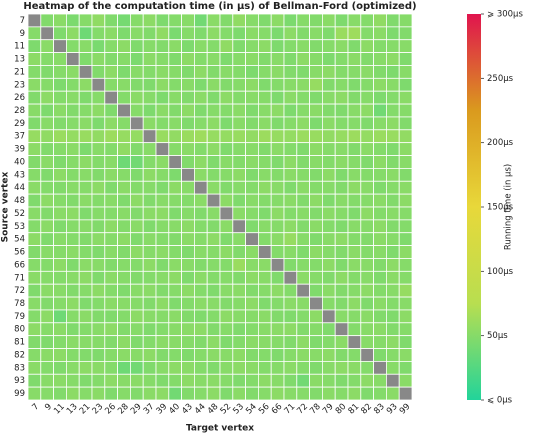 Image resolution: width=542 pixels, height=434 pixels. Describe the element at coordinates (19, 394) in the screenshot. I see `y-tick-label: 99` at that location.